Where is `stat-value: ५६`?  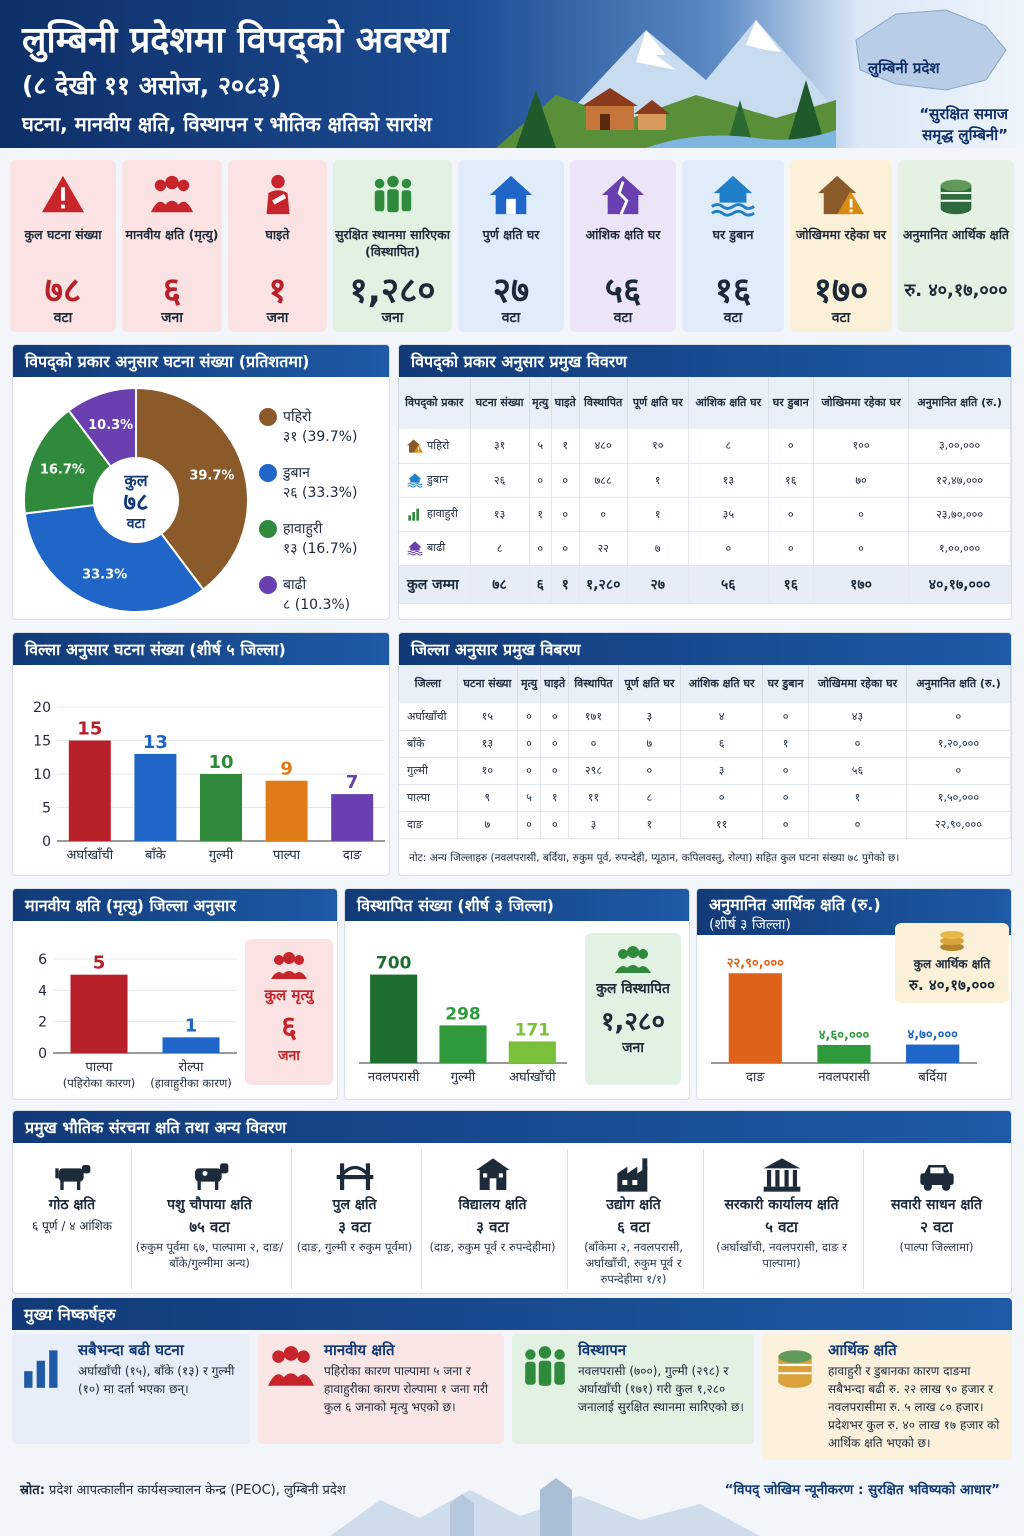
stat-value: ५६ is located at coordinates (623, 291).